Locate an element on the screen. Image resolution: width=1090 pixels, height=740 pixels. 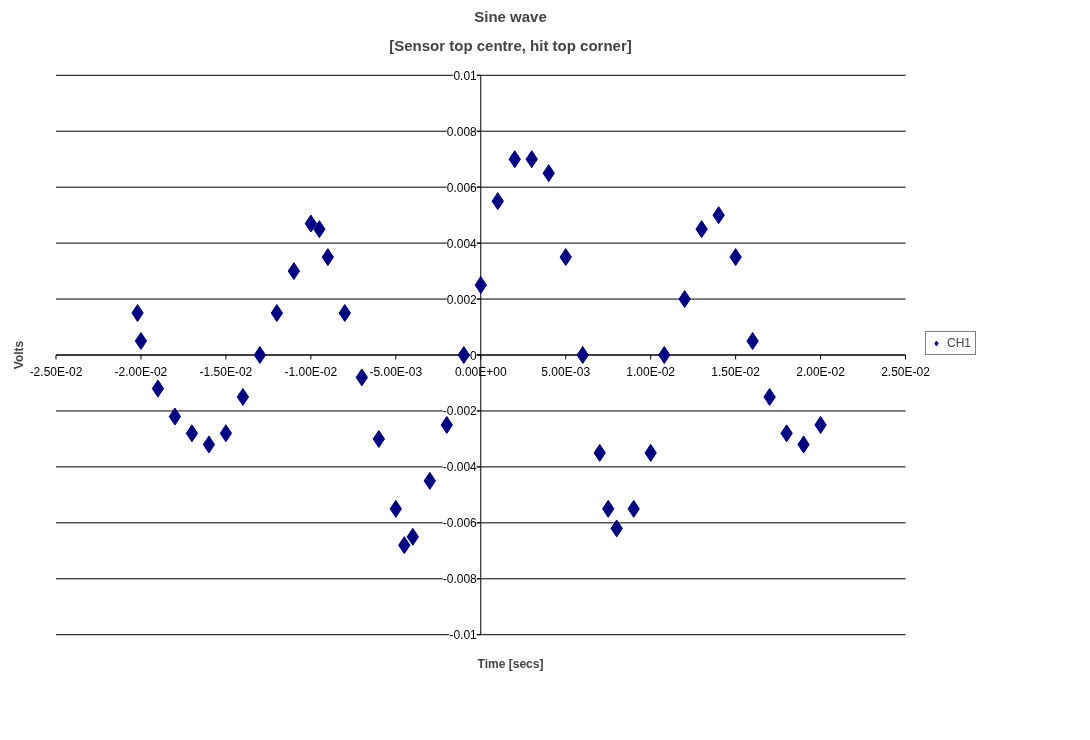
y-tick-label: -0.01 is located at coordinates (463, 635).